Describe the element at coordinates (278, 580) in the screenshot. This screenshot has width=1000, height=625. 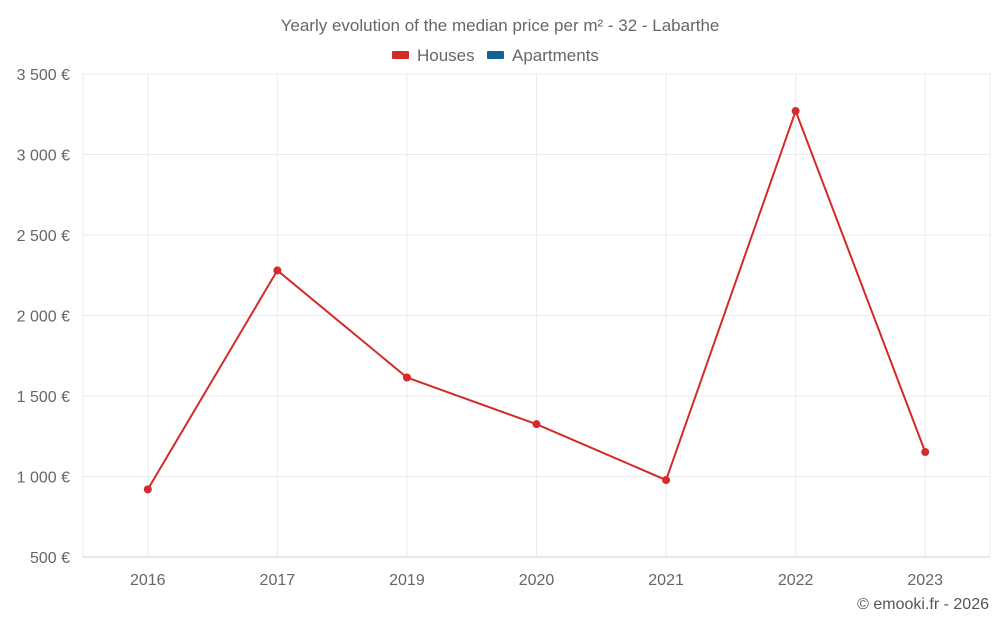
I see `x-tick-label: 2017` at that location.